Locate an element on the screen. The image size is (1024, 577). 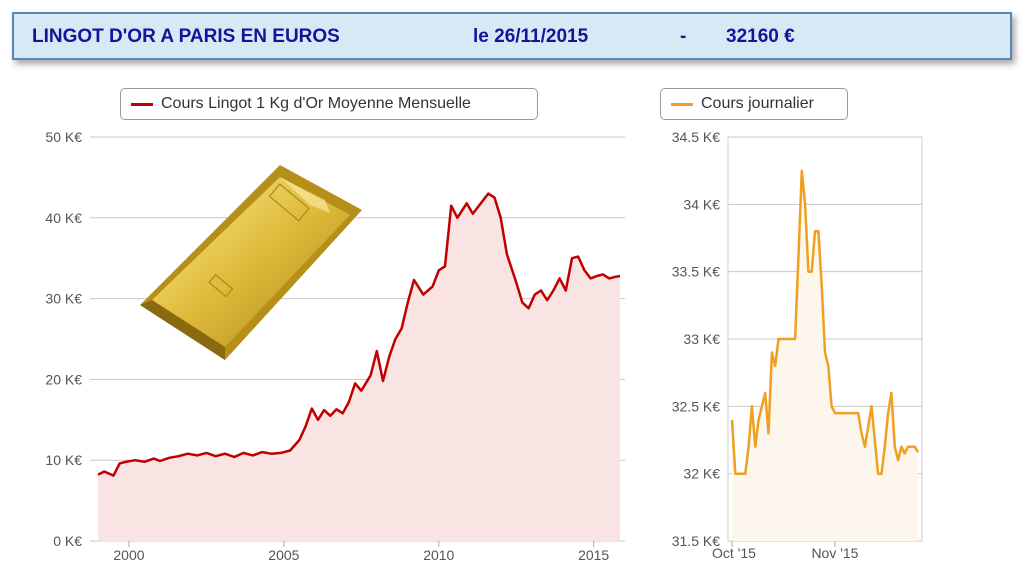
monthly-x-tick-label: 2015 is located at coordinates (593, 555).